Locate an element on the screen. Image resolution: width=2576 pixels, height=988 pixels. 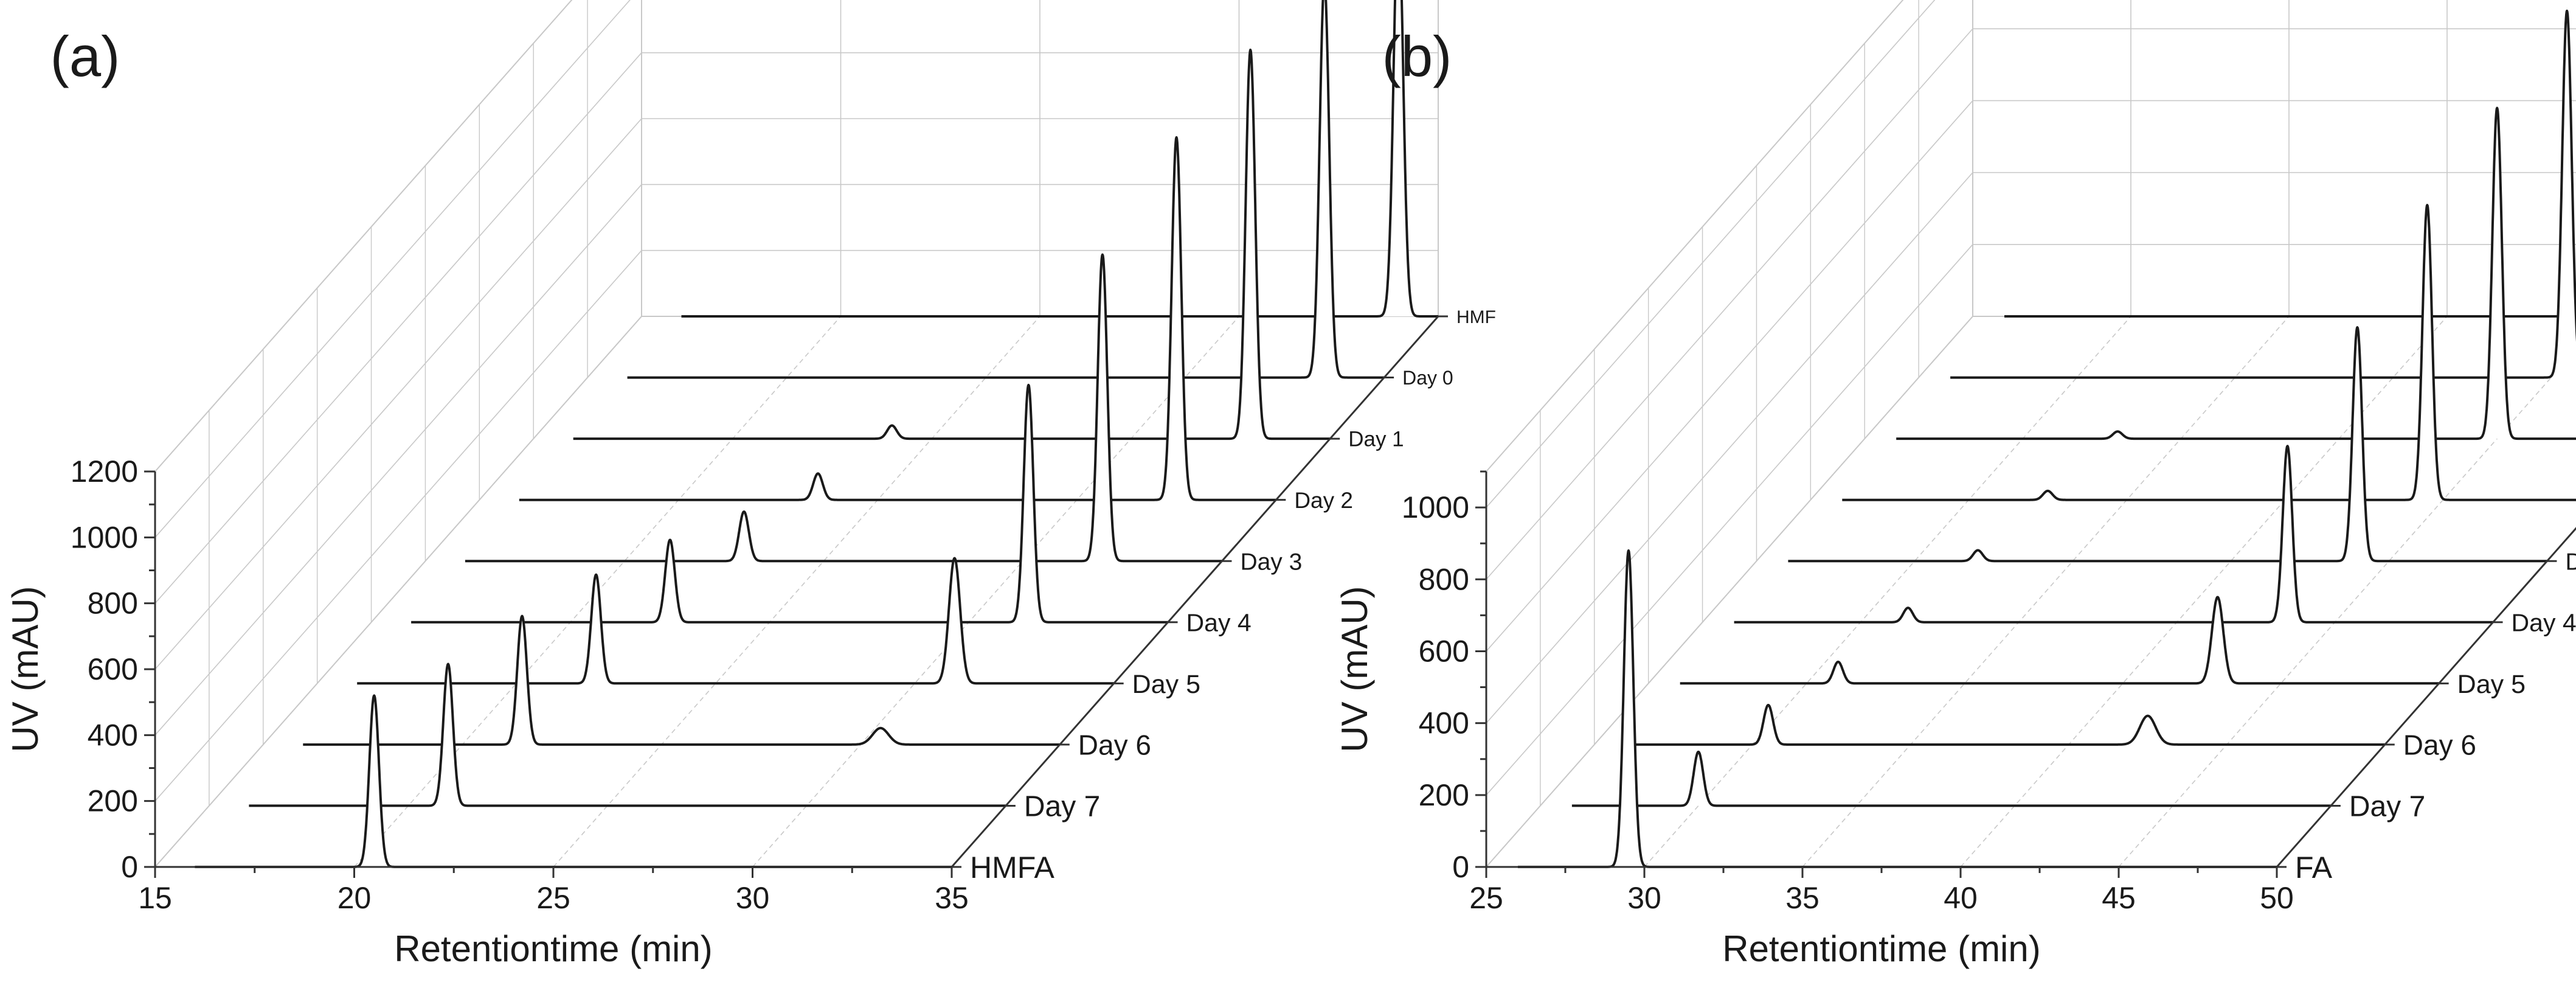
series-label: Day 0 is located at coordinates (1427, 378).